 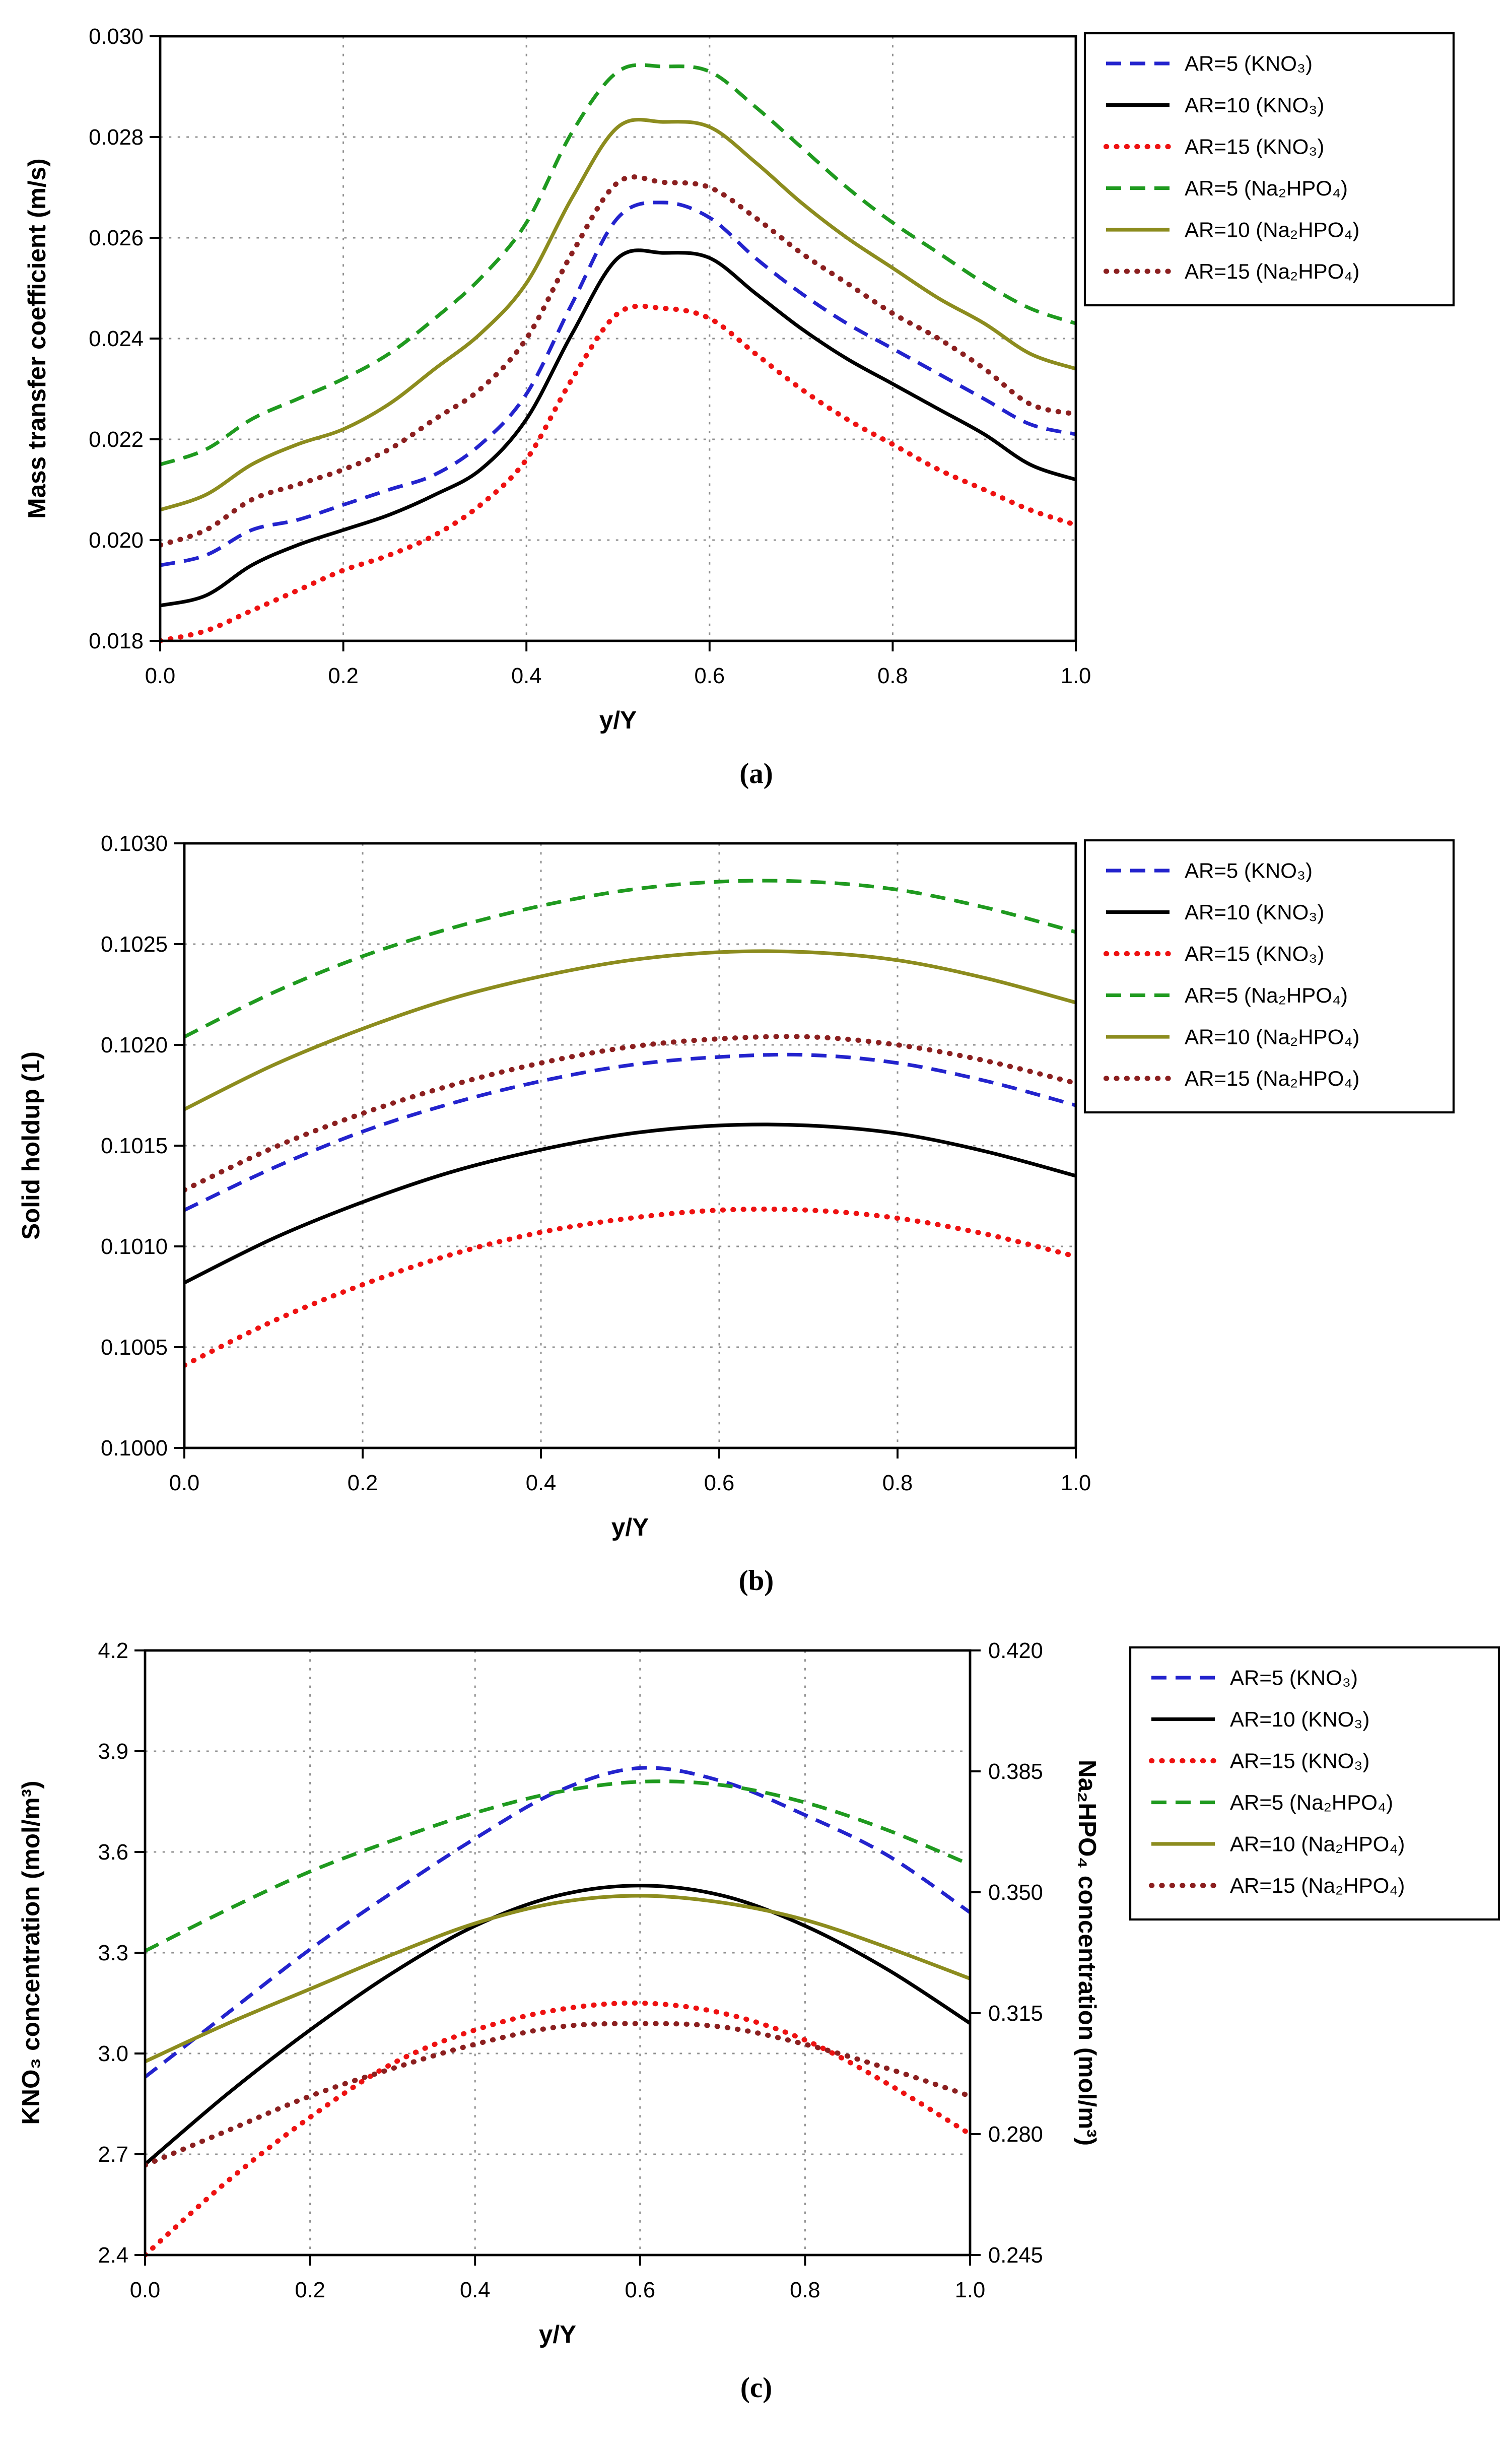 I want to click on y2-tick-label: 0.350, so click(x=1015, y=1893).